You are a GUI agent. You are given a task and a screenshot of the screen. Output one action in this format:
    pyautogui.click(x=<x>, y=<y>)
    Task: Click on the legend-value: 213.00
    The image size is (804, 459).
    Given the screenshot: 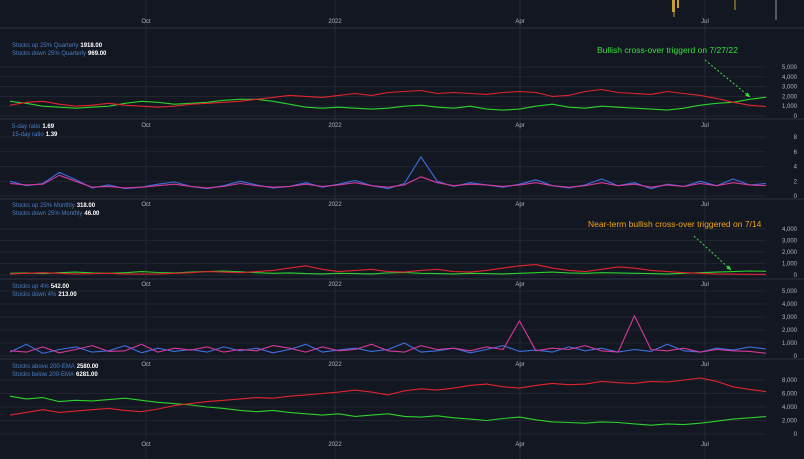 What is the action you would take?
    pyautogui.click(x=67, y=294)
    